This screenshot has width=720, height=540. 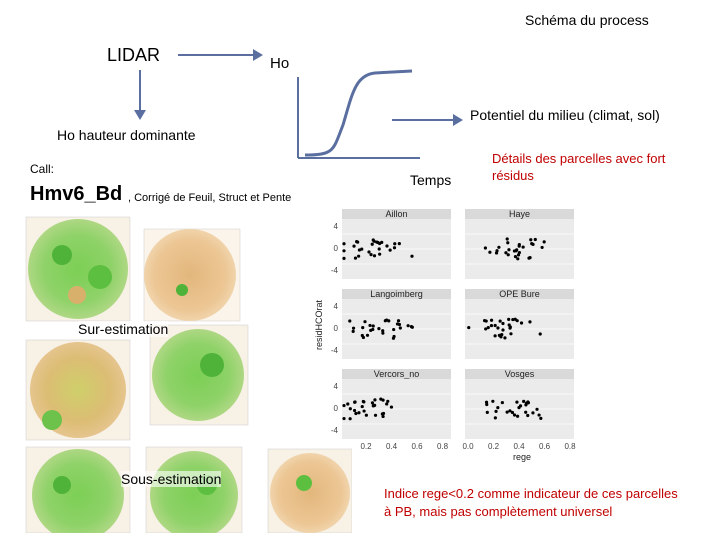 I want to click on page-title: Schéma du process, so click(x=587, y=20).